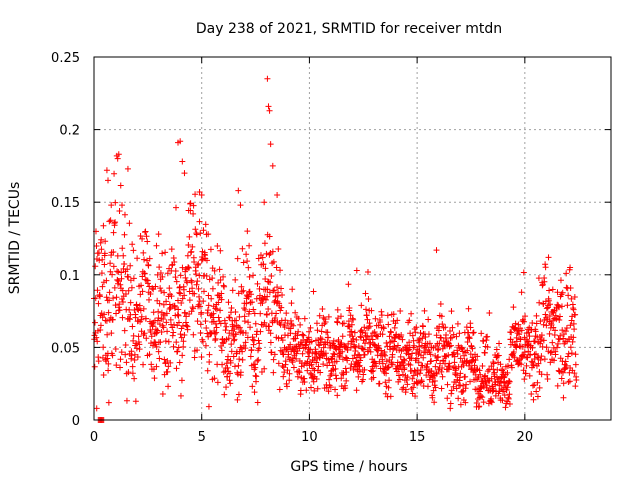  I want to click on x-tick-label: 20, so click(525, 437).